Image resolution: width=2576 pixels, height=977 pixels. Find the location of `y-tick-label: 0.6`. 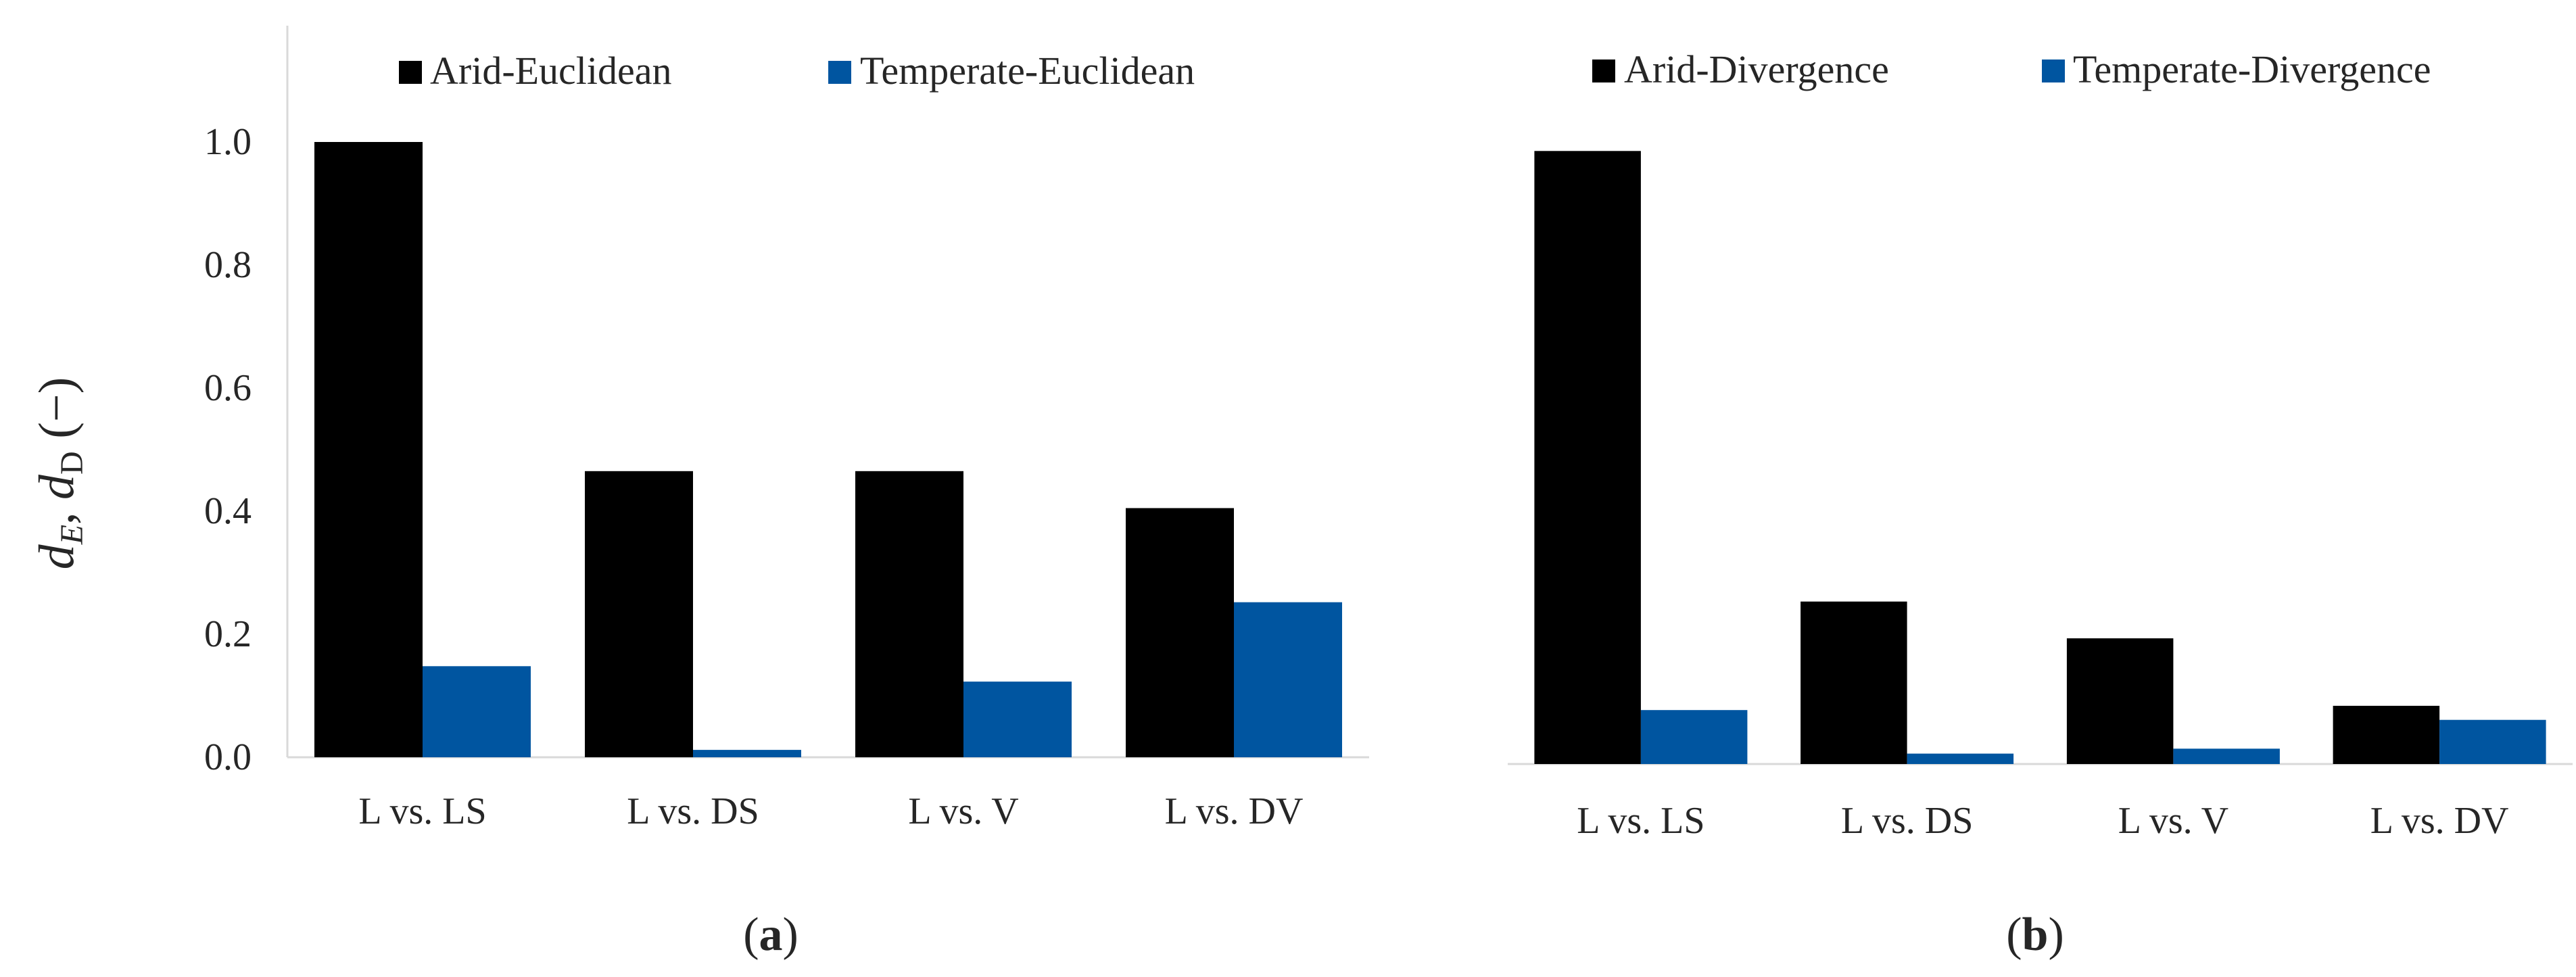

y-tick-label: 0.6 is located at coordinates (228, 388).